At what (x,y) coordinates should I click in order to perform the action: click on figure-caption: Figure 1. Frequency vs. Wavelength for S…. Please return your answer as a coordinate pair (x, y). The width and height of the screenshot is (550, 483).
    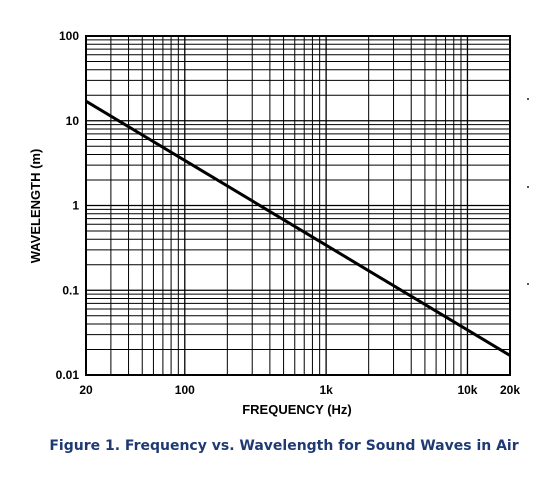
    Looking at the image, I should click on (283, 446).